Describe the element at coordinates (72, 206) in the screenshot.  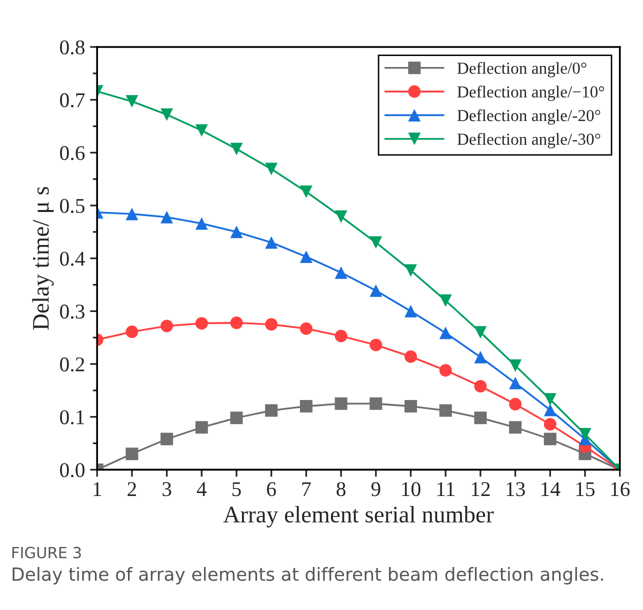
I see `y-tick-label: 0.5` at that location.